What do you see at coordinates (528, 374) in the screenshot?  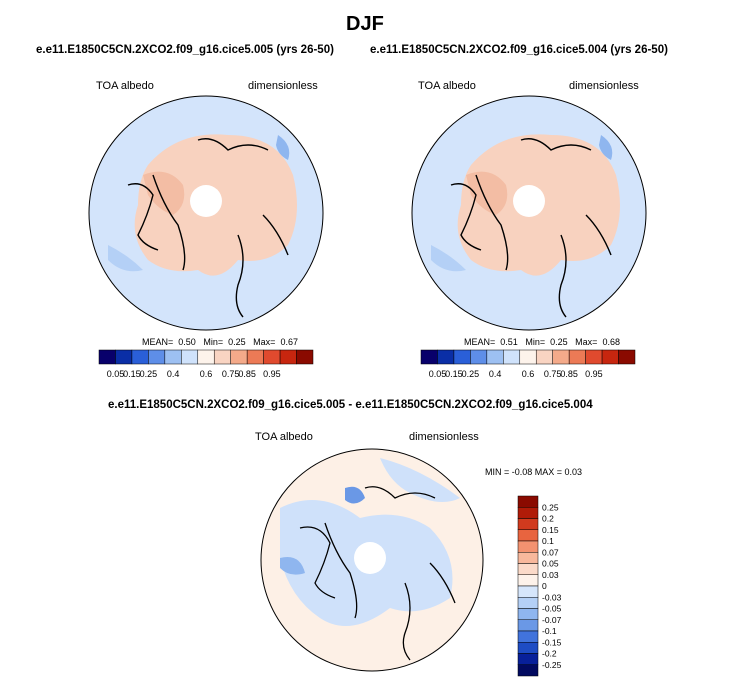 I see `colorbar-tick-label: 0.6` at bounding box center [528, 374].